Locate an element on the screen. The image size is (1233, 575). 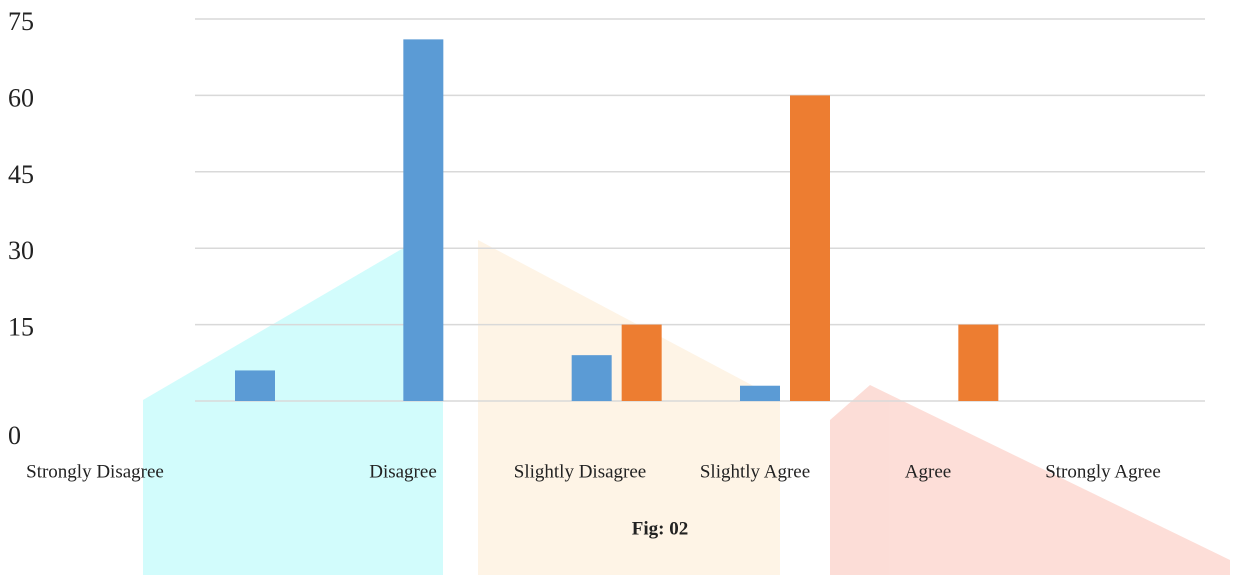
x-tick-label: Slightly Disagree is located at coordinates (580, 471).